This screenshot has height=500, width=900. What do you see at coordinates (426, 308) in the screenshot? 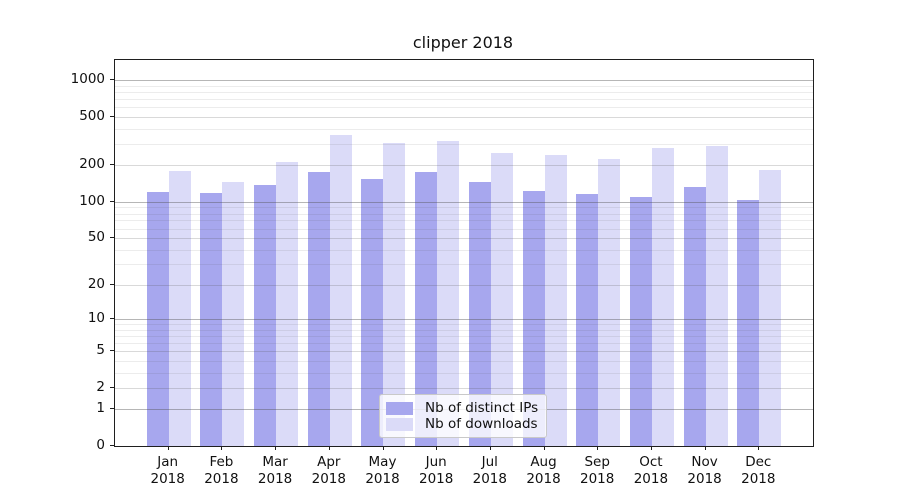
I see `bar-distinct-ips-jun` at bounding box center [426, 308].